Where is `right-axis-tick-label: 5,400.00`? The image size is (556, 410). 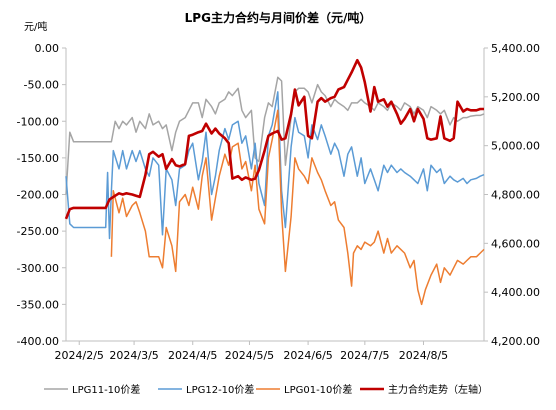 right-axis-tick-label: 5,400.00 is located at coordinates (515, 48).